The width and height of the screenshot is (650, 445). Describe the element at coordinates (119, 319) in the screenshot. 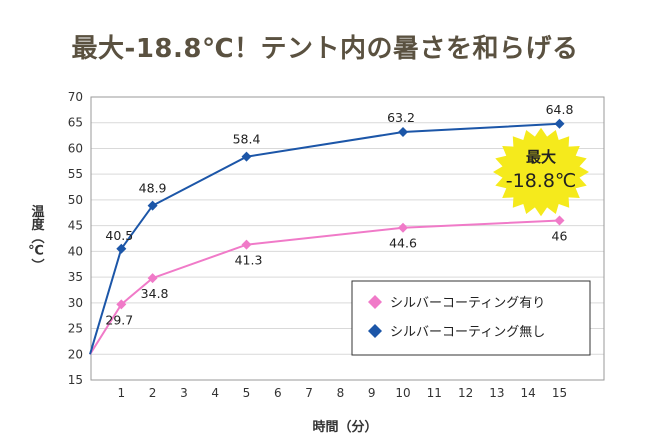

I see `data-label: 29.7` at that location.